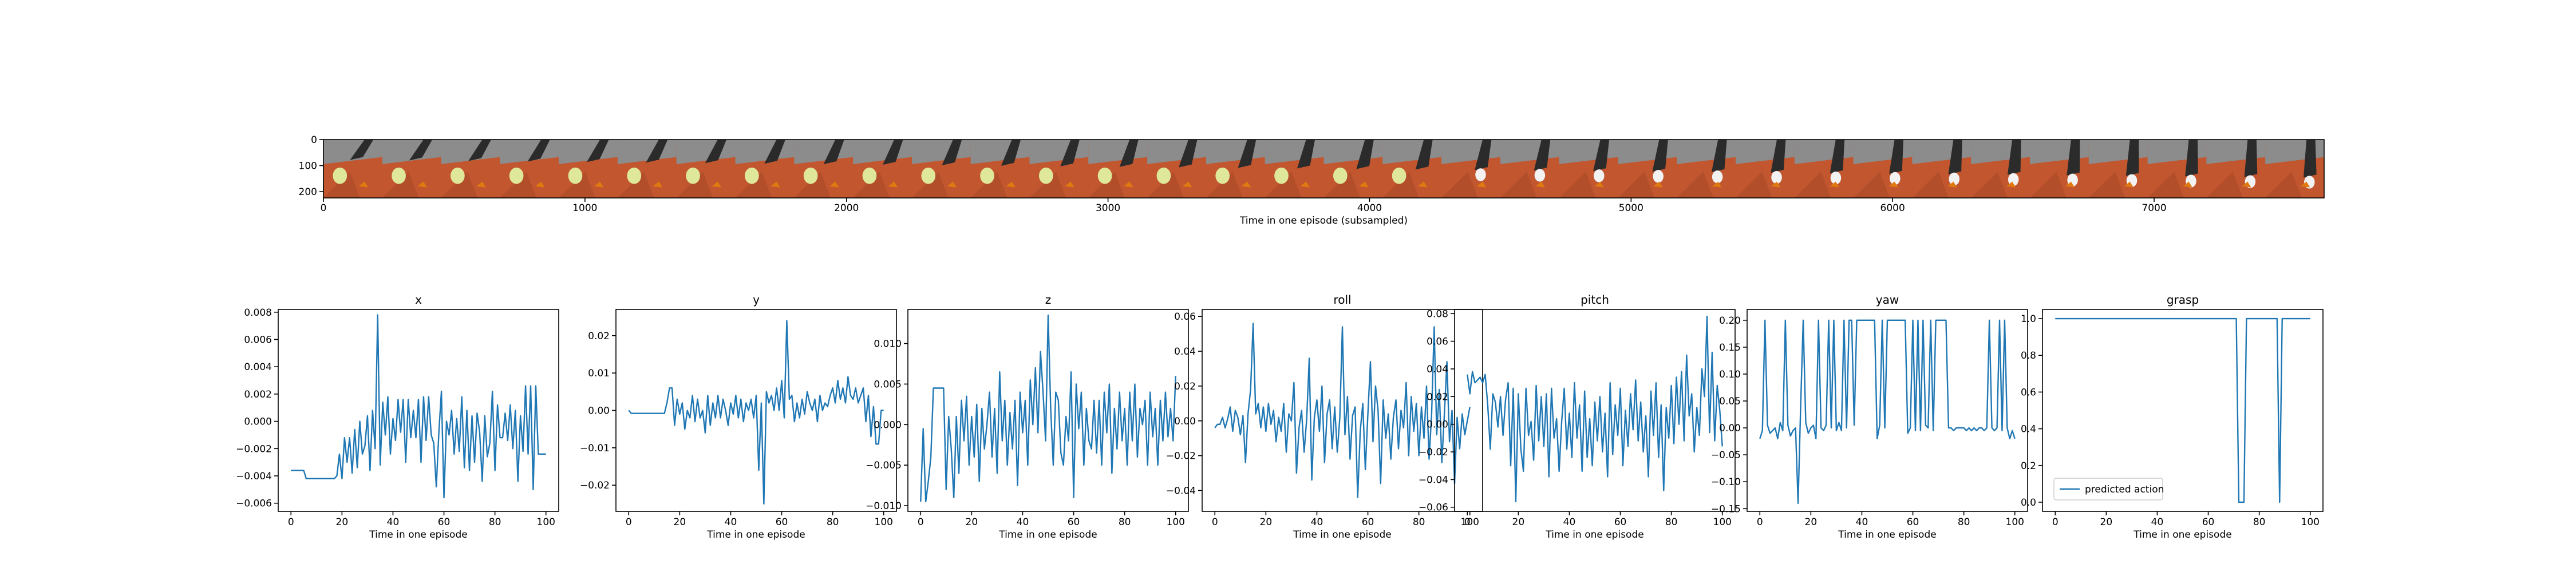  What do you see at coordinates (1913, 522) in the screenshot?
I see `x-tick-label: 60` at bounding box center [1913, 522].